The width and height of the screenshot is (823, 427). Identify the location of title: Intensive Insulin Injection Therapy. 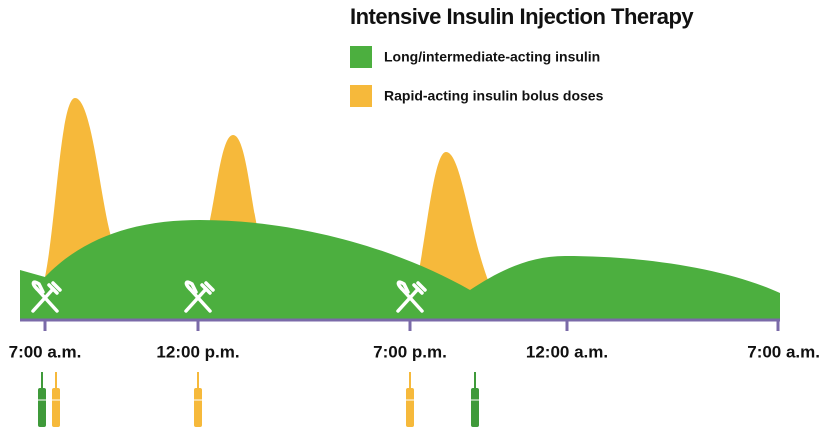
(522, 16).